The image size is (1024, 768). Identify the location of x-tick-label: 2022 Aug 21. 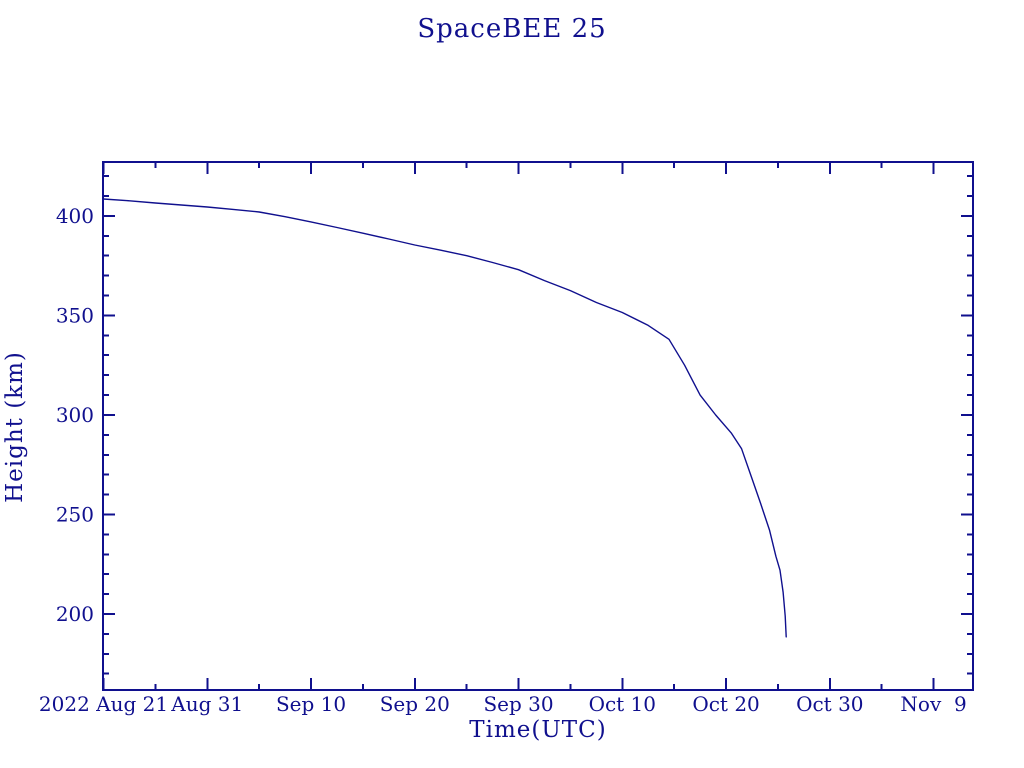
(103, 704).